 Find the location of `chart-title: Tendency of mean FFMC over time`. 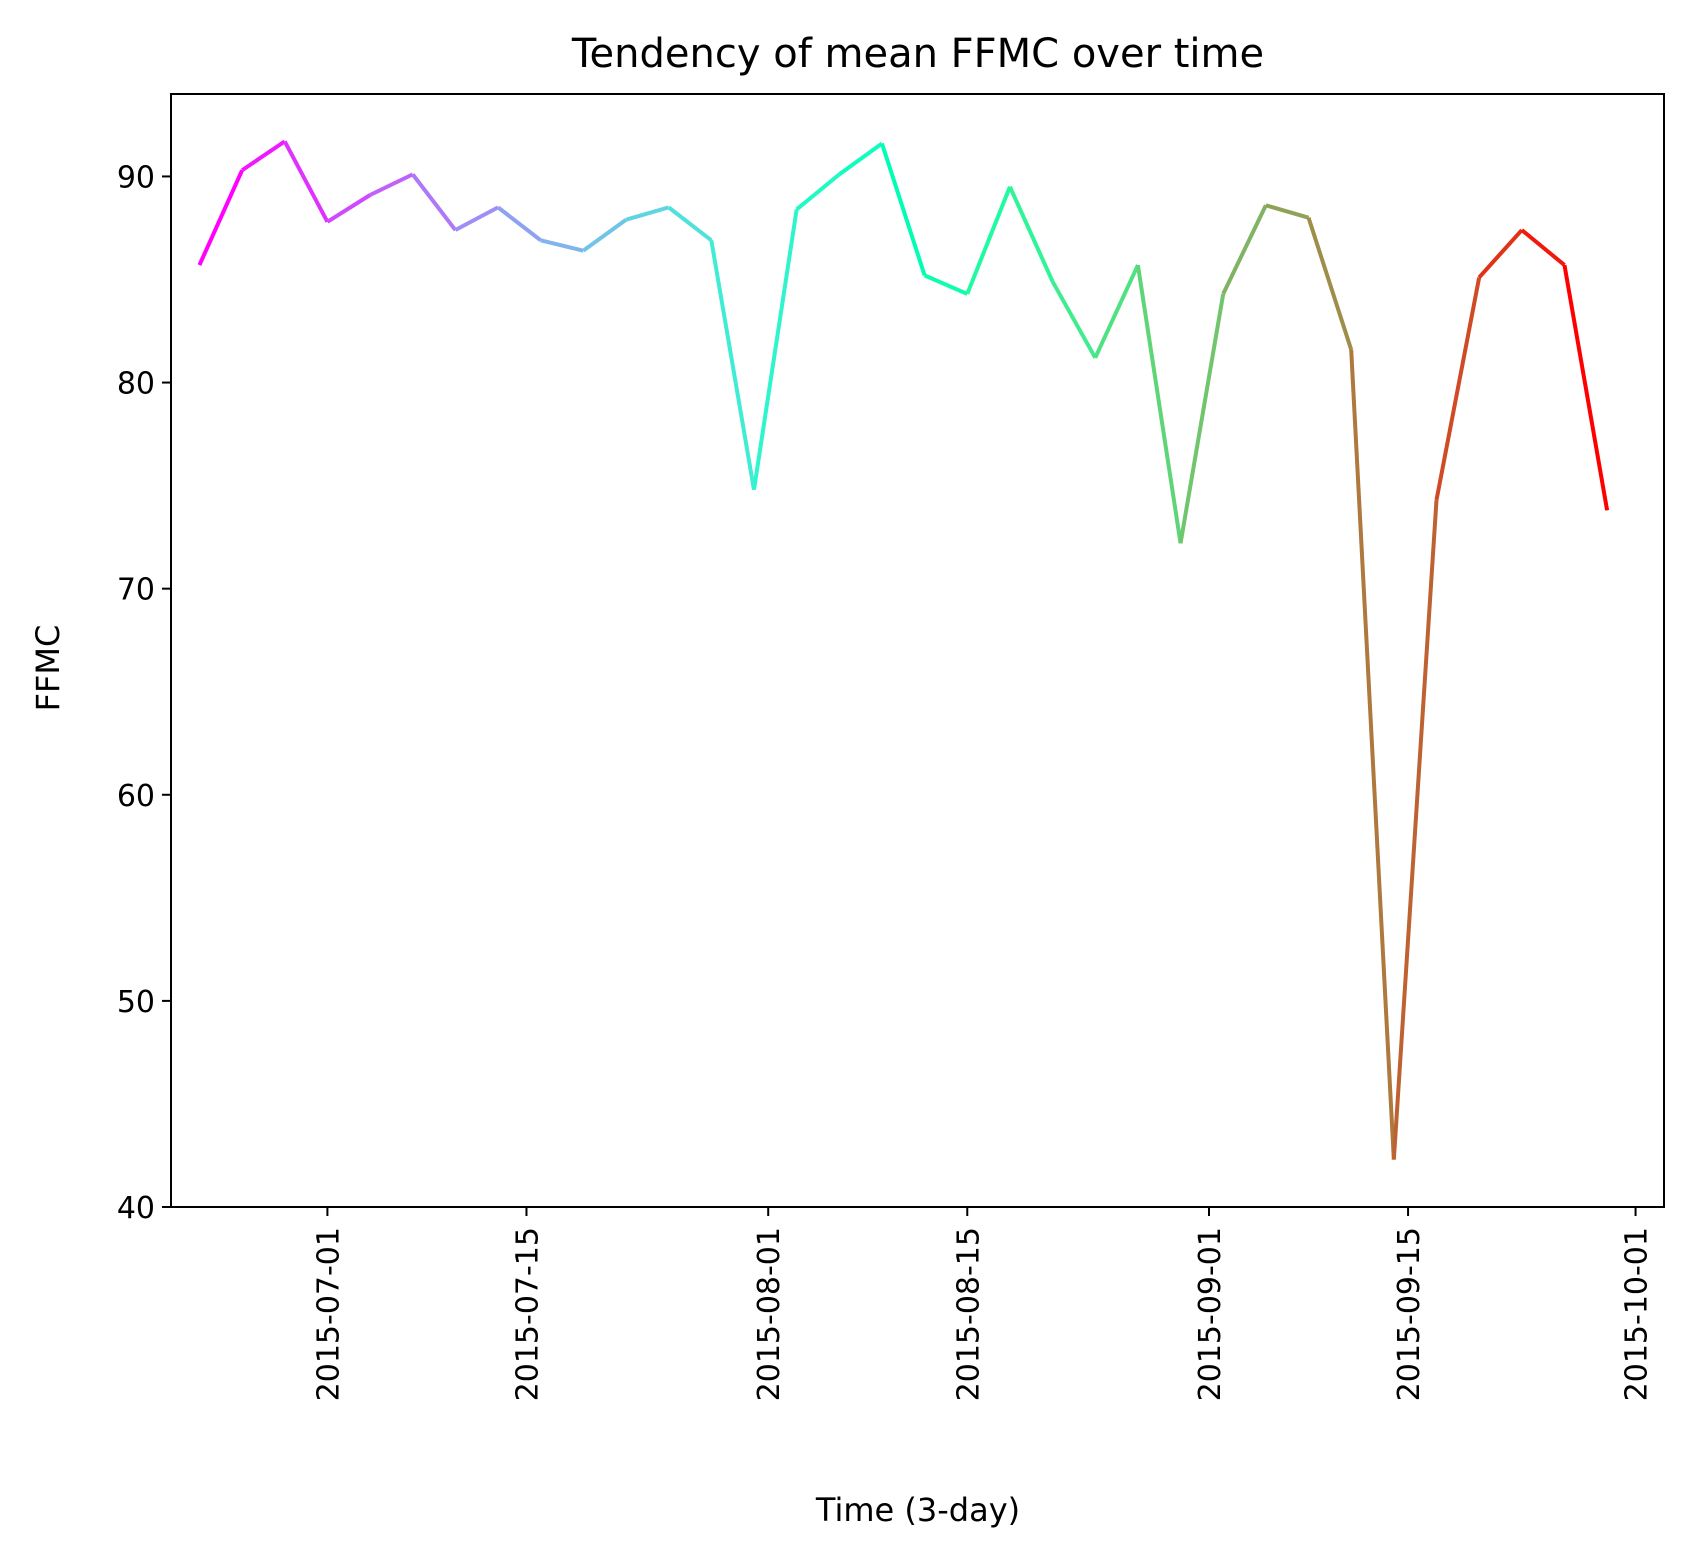

chart-title: Tendency of mean FFMC over time is located at coordinates (917, 54).